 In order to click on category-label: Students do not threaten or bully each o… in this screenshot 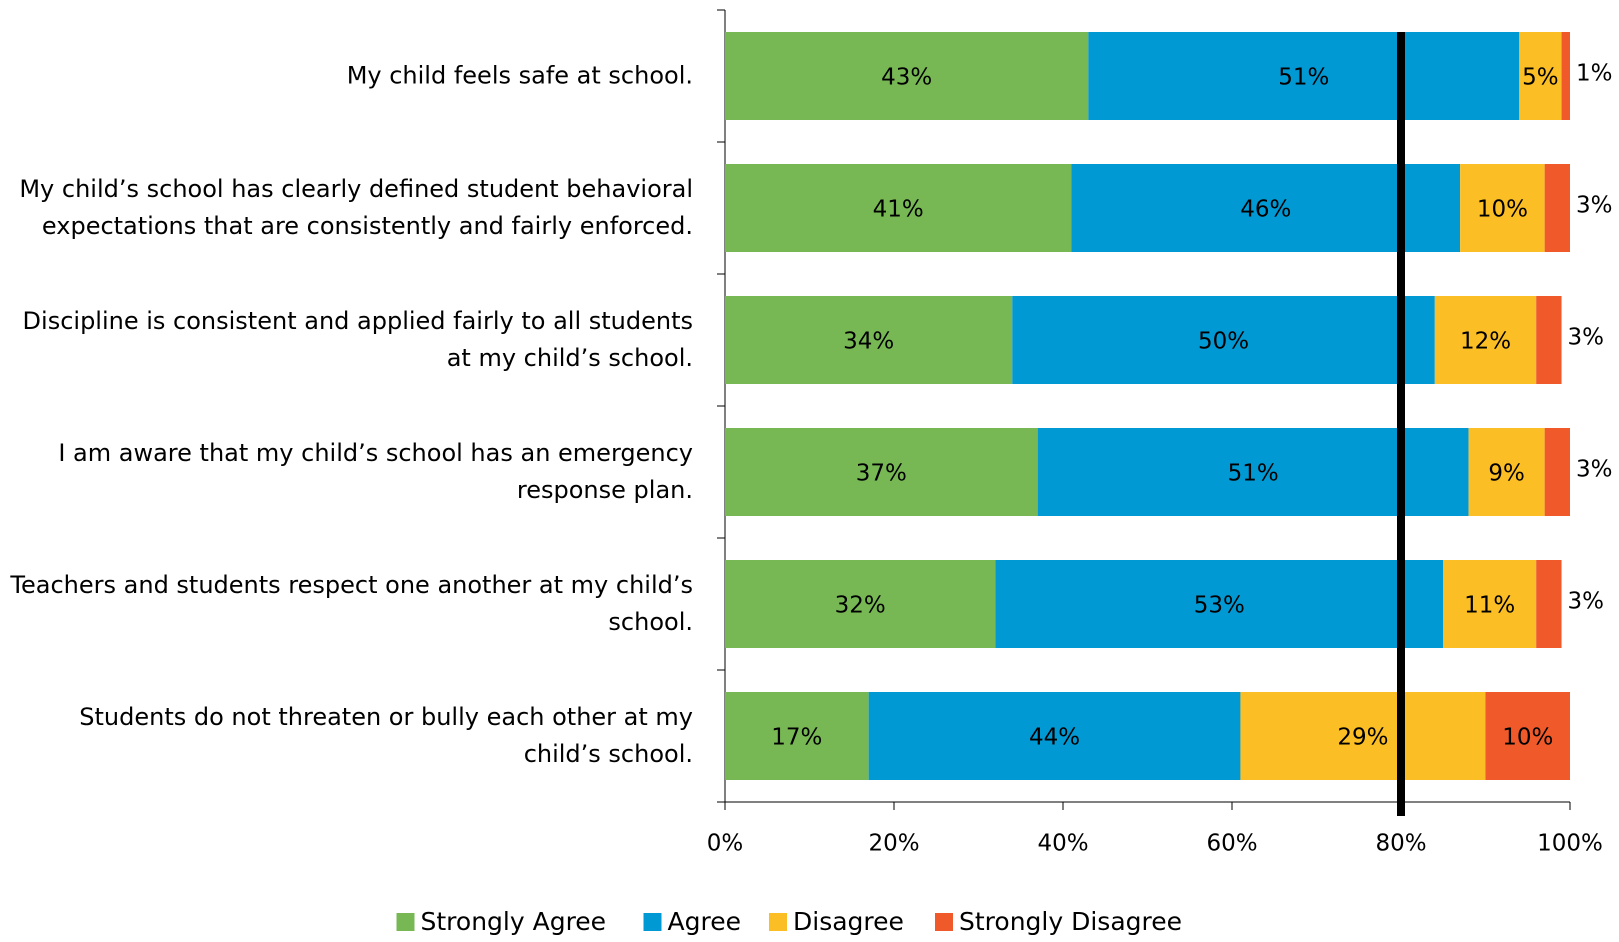, I will do `click(386, 735)`.